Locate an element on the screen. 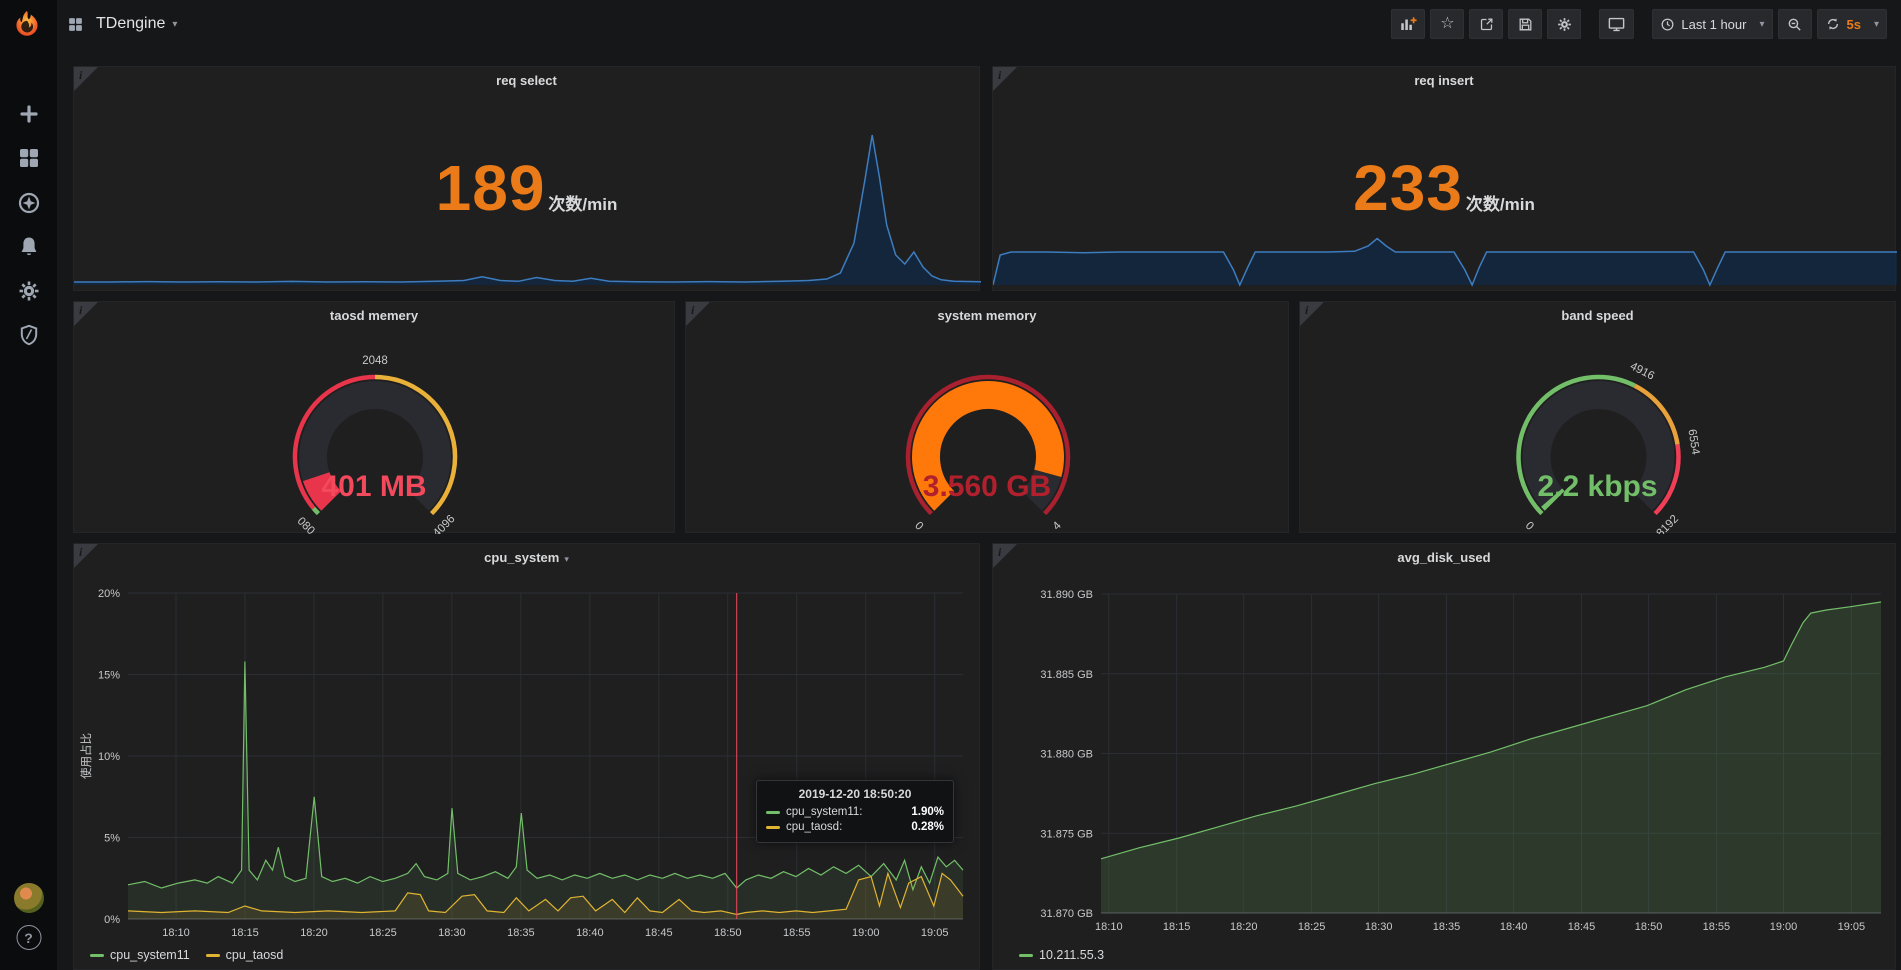 The height and width of the screenshot is (970, 1901). user-avatar is located at coordinates (28, 898).